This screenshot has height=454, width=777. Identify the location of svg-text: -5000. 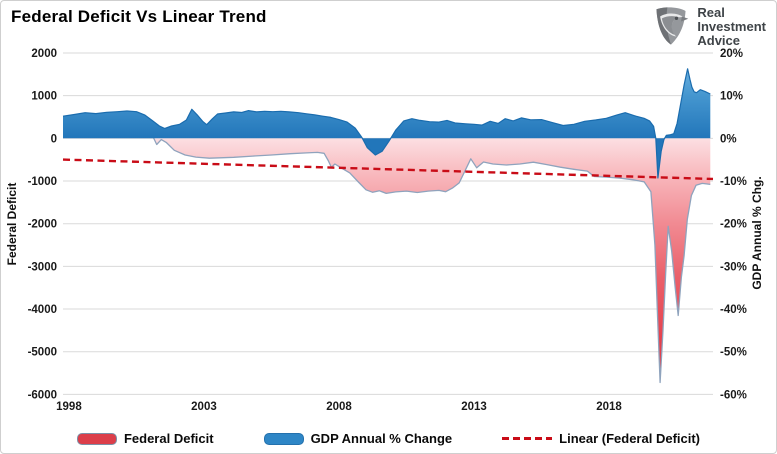
(42, 353).